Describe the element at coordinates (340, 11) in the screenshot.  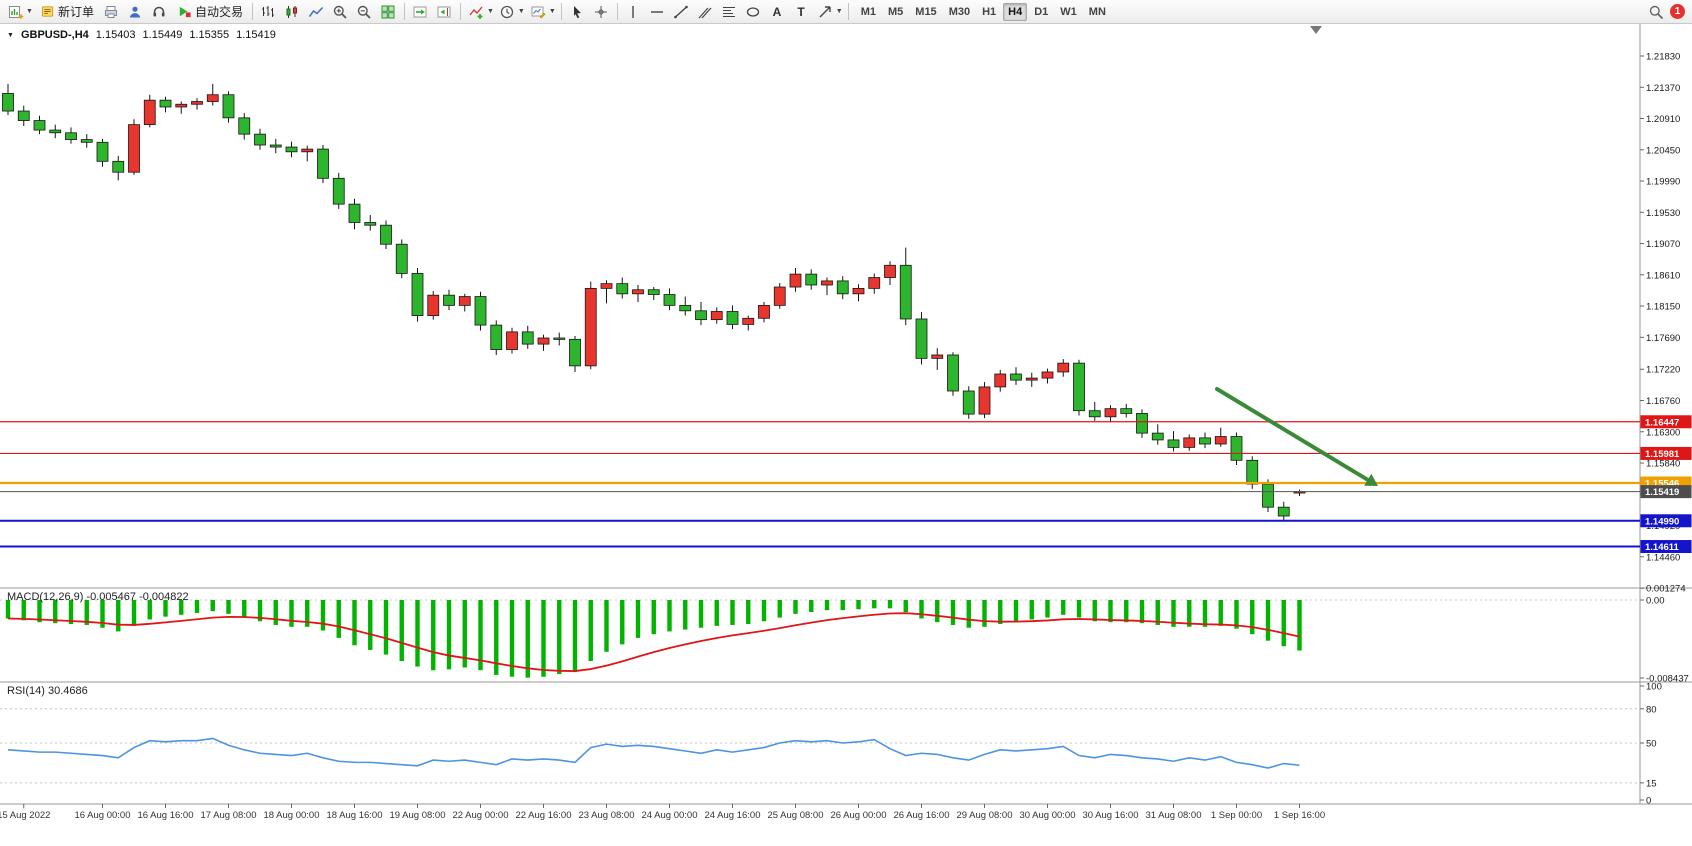
I see `zoom-in-button` at that location.